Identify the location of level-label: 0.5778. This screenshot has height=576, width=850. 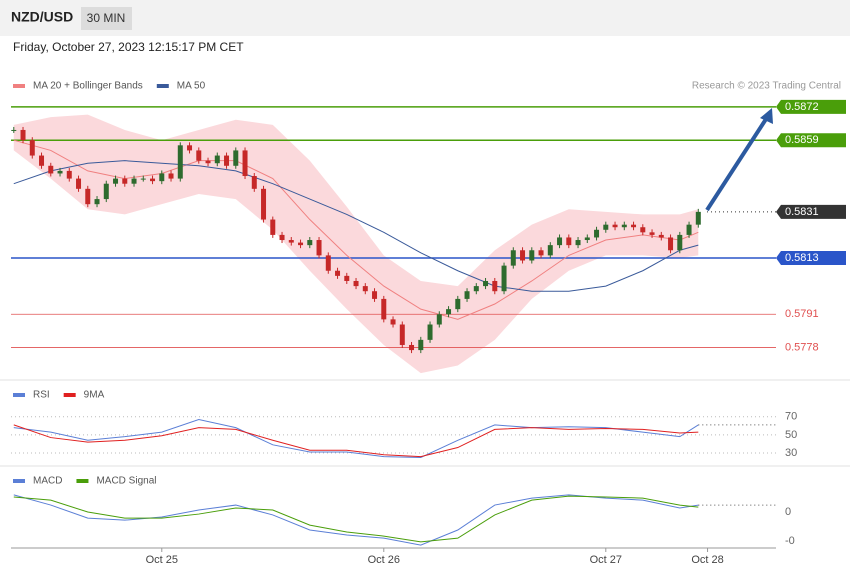
(802, 347).